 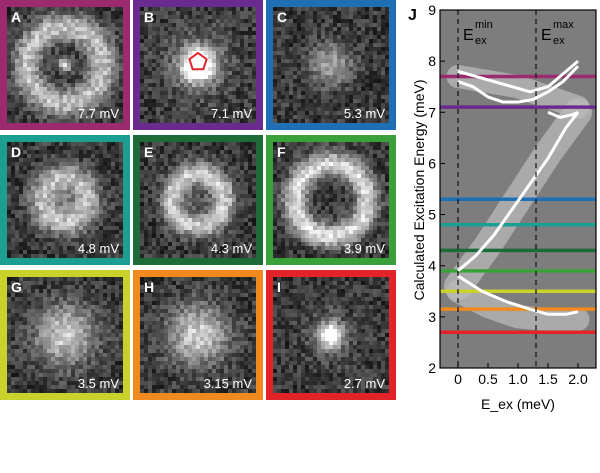 What do you see at coordinates (458, 379) in the screenshot?
I see `x-tick-label: 0` at bounding box center [458, 379].